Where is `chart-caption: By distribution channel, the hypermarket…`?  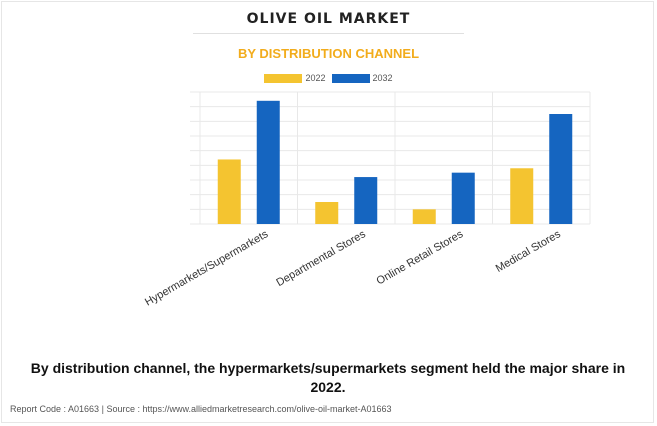
chart-caption: By distribution channel, the hypermarket… is located at coordinates (328, 377).